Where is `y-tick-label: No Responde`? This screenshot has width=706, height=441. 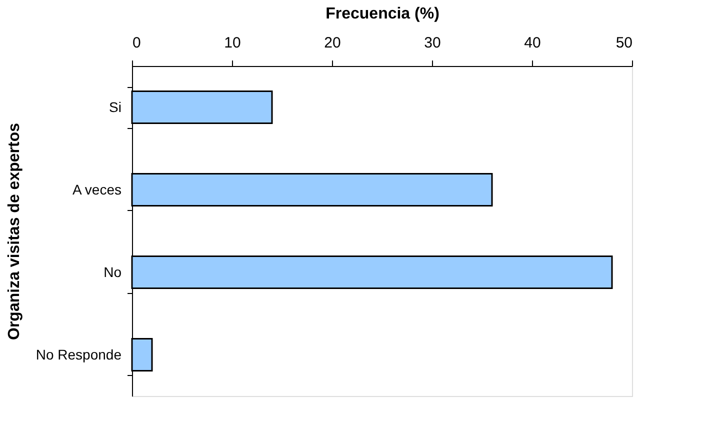 y-tick-label: No Responde is located at coordinates (79, 354).